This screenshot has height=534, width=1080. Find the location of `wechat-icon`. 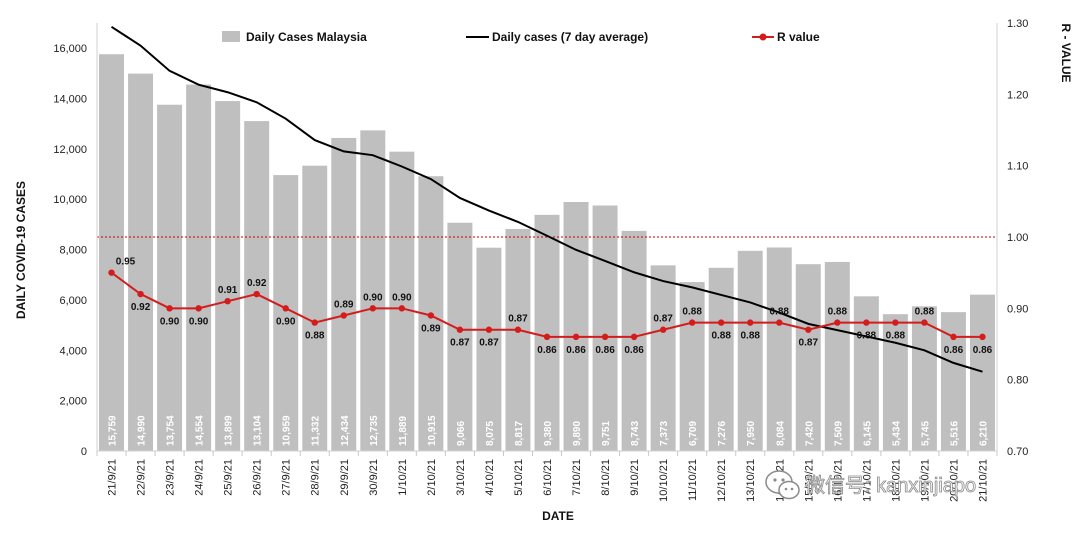

wechat-icon is located at coordinates (782, 485).